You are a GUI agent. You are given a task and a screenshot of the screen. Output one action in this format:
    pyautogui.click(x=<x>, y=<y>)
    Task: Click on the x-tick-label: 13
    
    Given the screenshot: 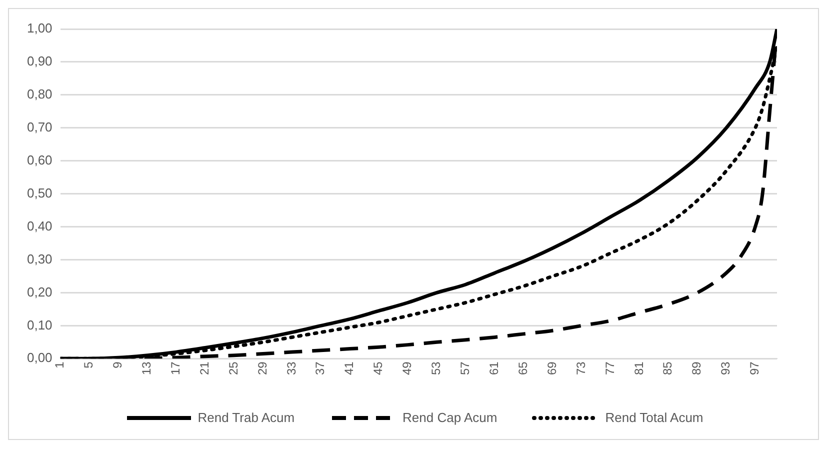 What is the action you would take?
    pyautogui.click(x=146, y=368)
    